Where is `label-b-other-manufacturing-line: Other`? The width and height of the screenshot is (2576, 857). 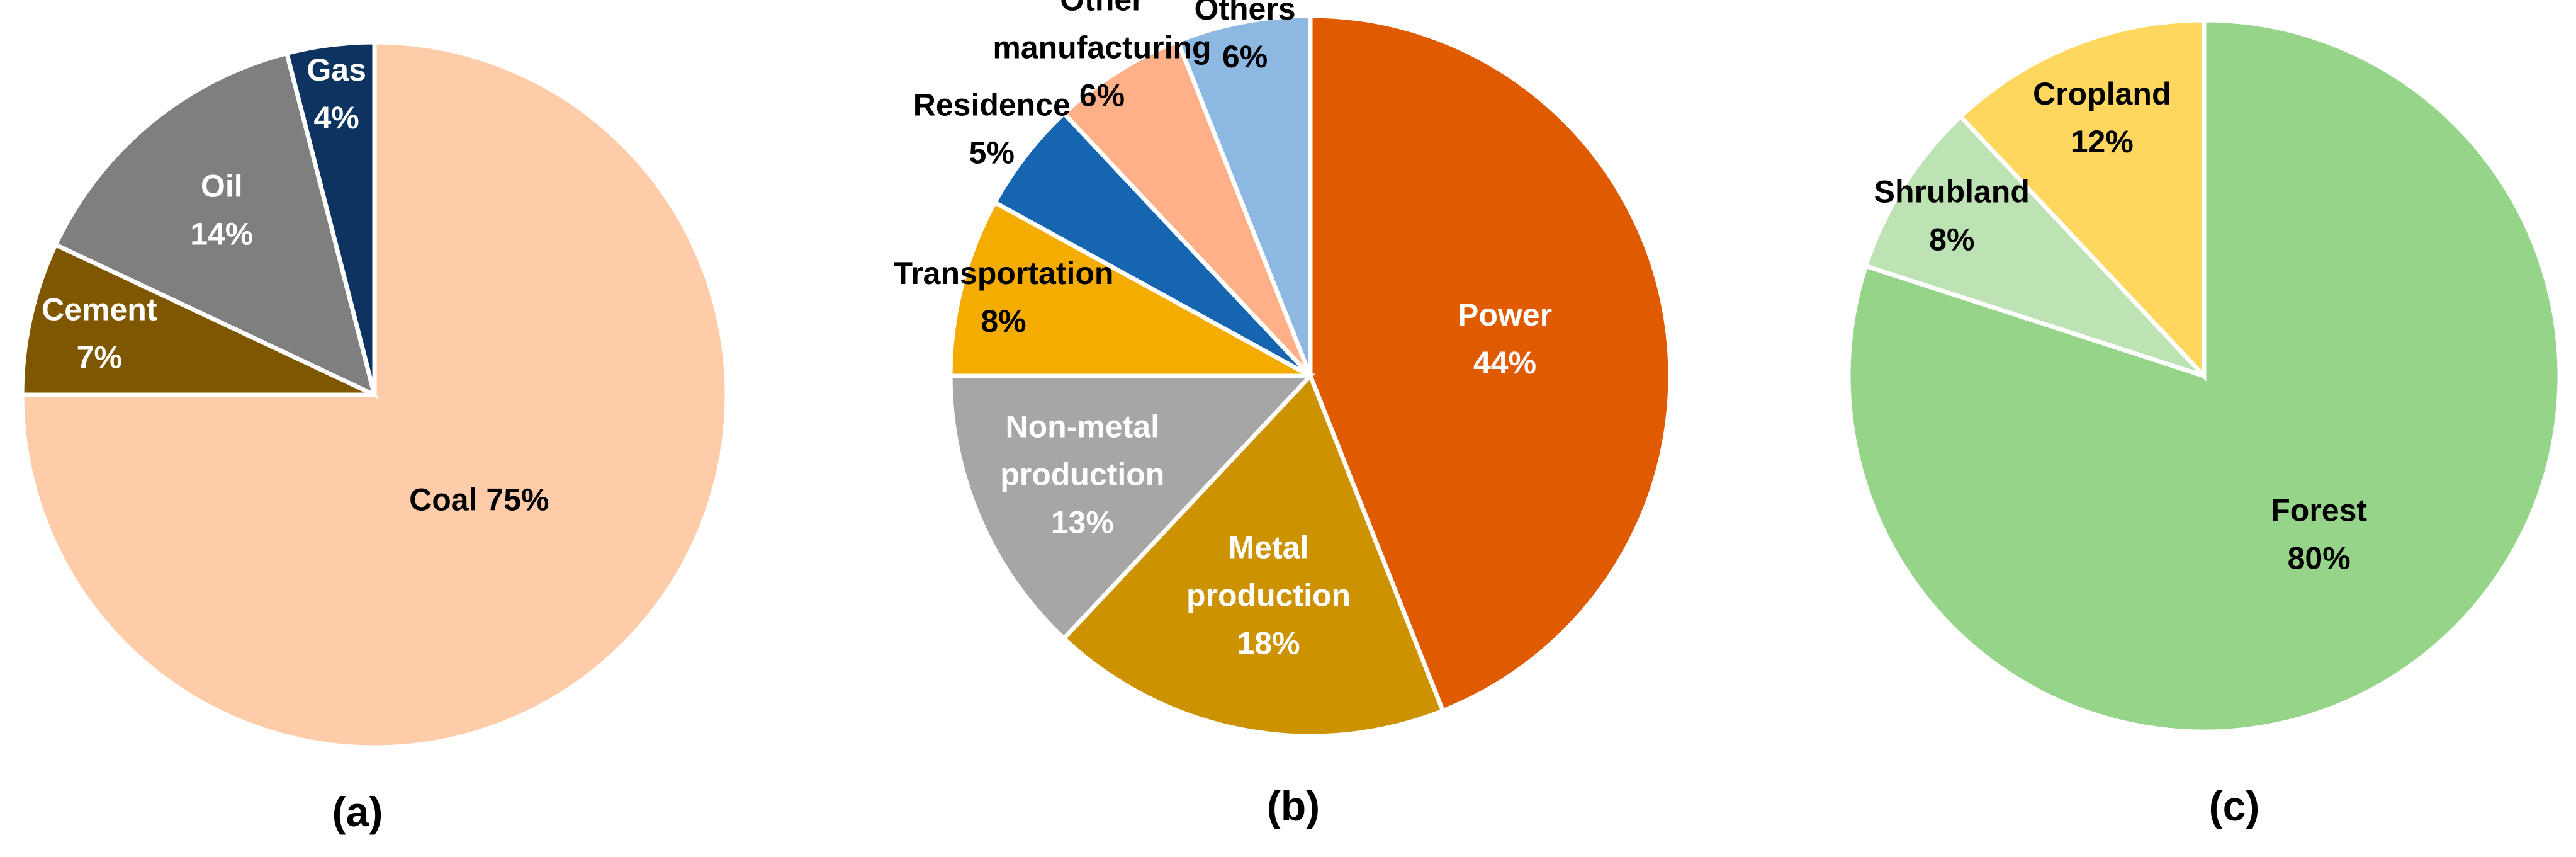
label-b-other-manufacturing-line: Other is located at coordinates (1102, 8).